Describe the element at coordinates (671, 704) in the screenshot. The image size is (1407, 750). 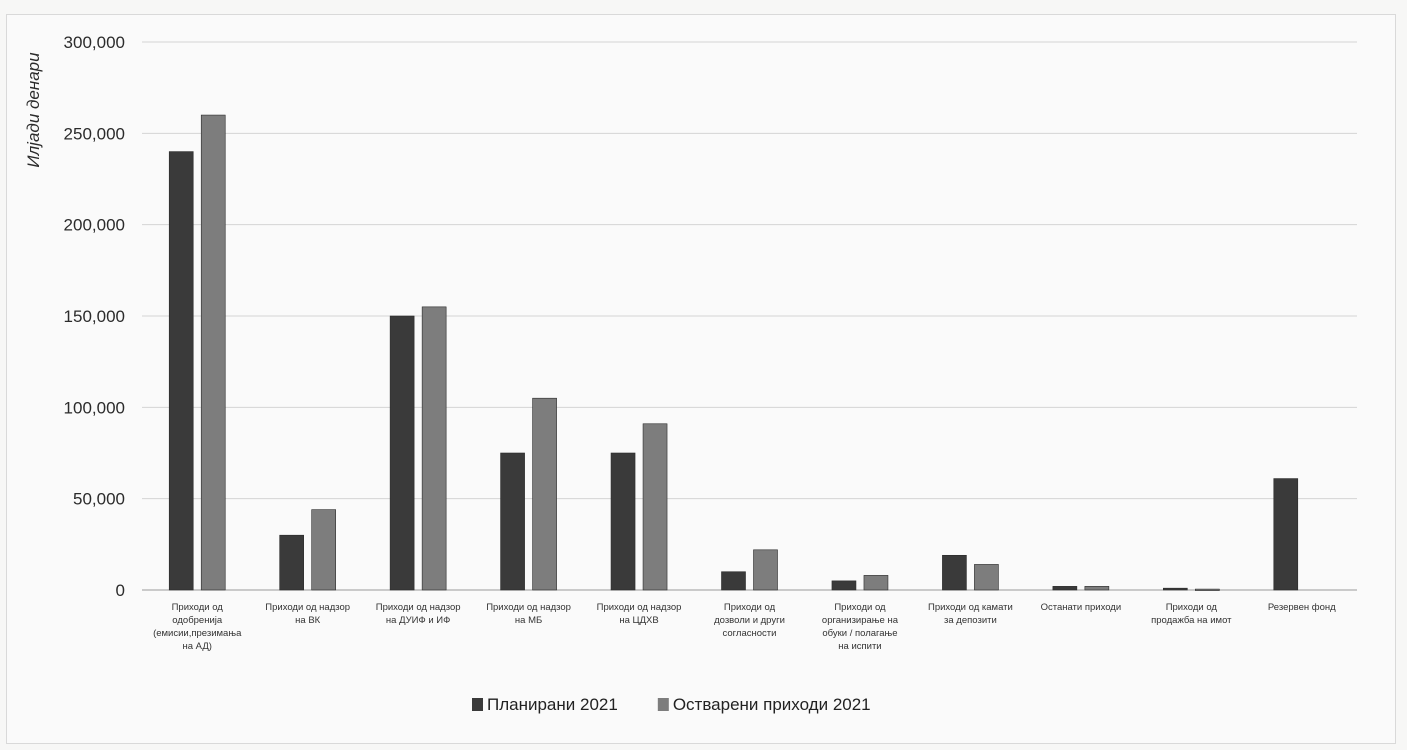
I see `legend: Планирани 2021 Остварени приходи 2021` at that location.